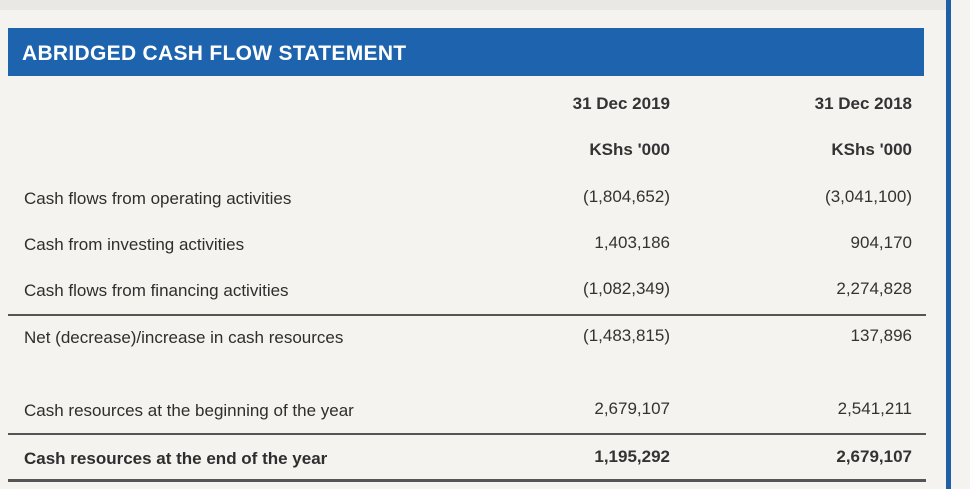  I want to click on row-label: Cash flows from financing activities, so click(156, 290).